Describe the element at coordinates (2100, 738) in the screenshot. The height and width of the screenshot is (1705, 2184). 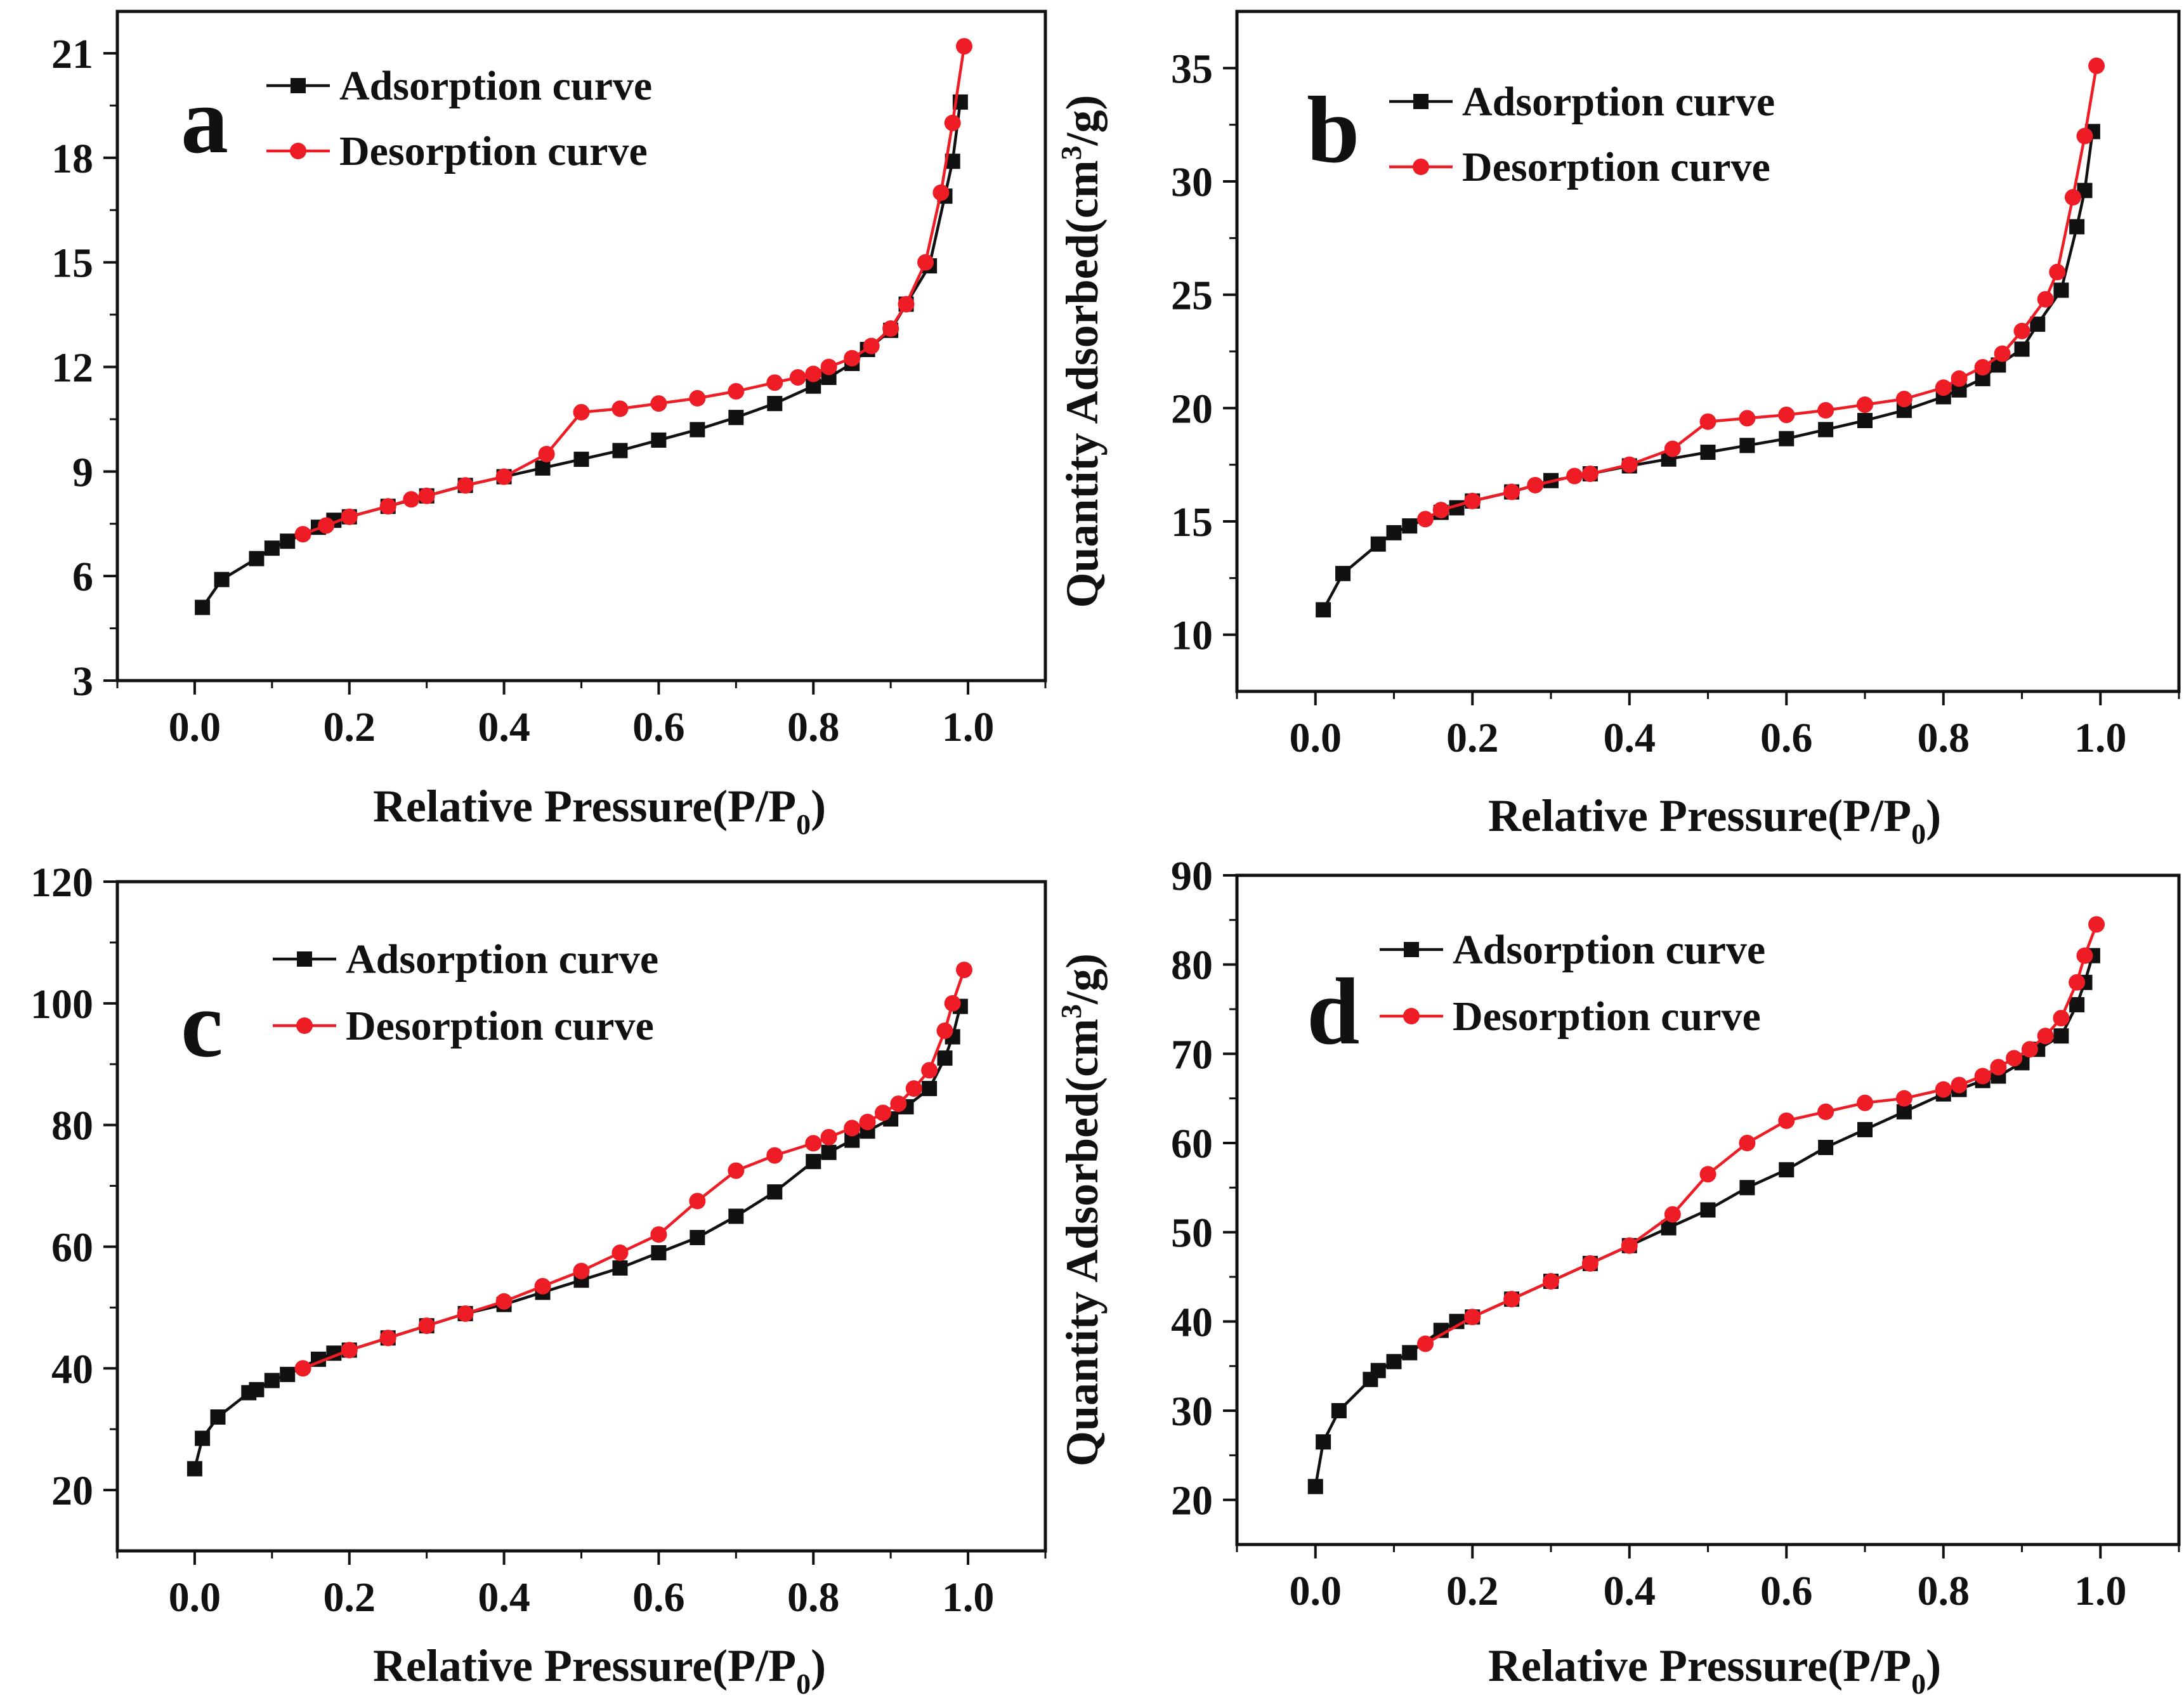
I see `x-tick-label: 1.0` at that location.